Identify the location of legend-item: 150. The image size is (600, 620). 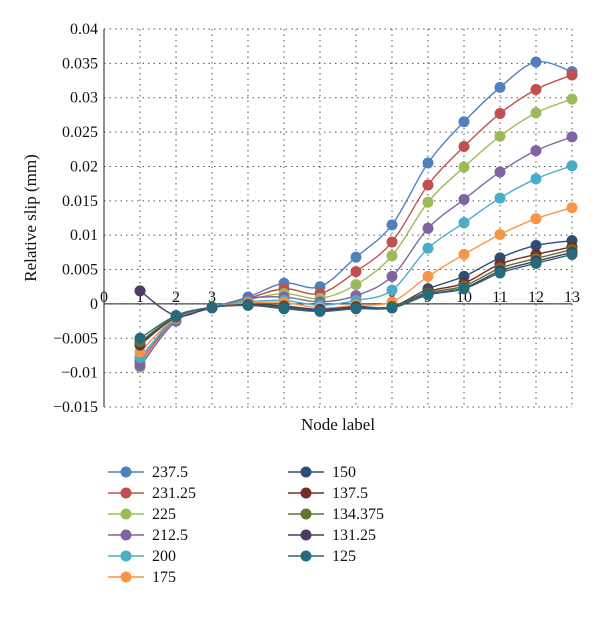
(322, 472).